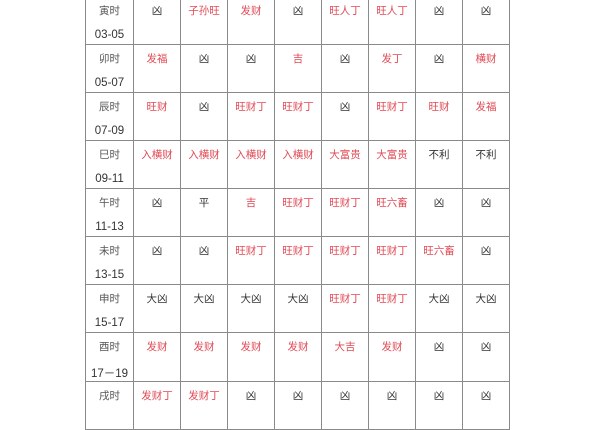  Describe the element at coordinates (109, 308) in the screenshot. I see `hour-label-cell: 申时 15-17` at that location.